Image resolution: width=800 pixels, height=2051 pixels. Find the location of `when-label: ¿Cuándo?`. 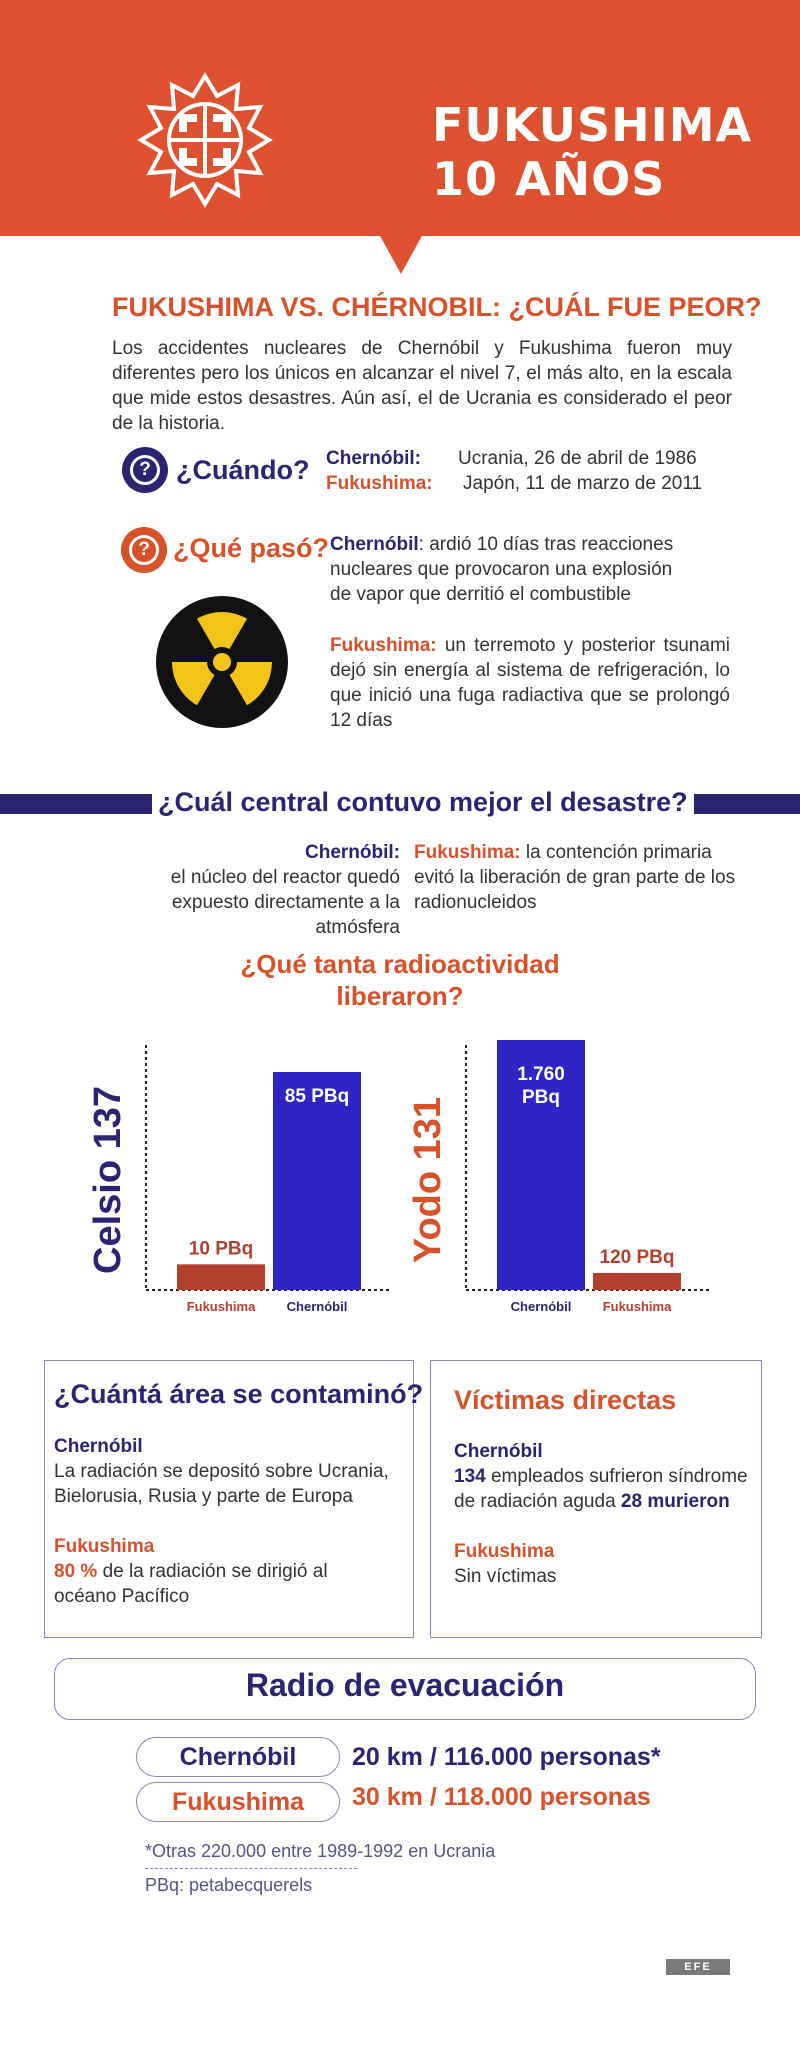

when-label: ¿Cuándo? is located at coordinates (243, 470).